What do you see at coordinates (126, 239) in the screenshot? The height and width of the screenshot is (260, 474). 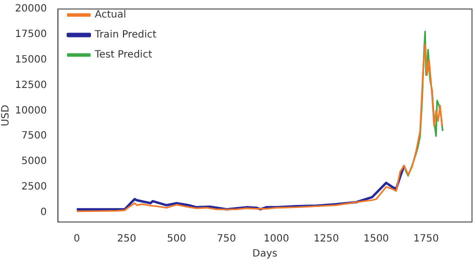 I see `x-tick-label: 250` at bounding box center [126, 239].